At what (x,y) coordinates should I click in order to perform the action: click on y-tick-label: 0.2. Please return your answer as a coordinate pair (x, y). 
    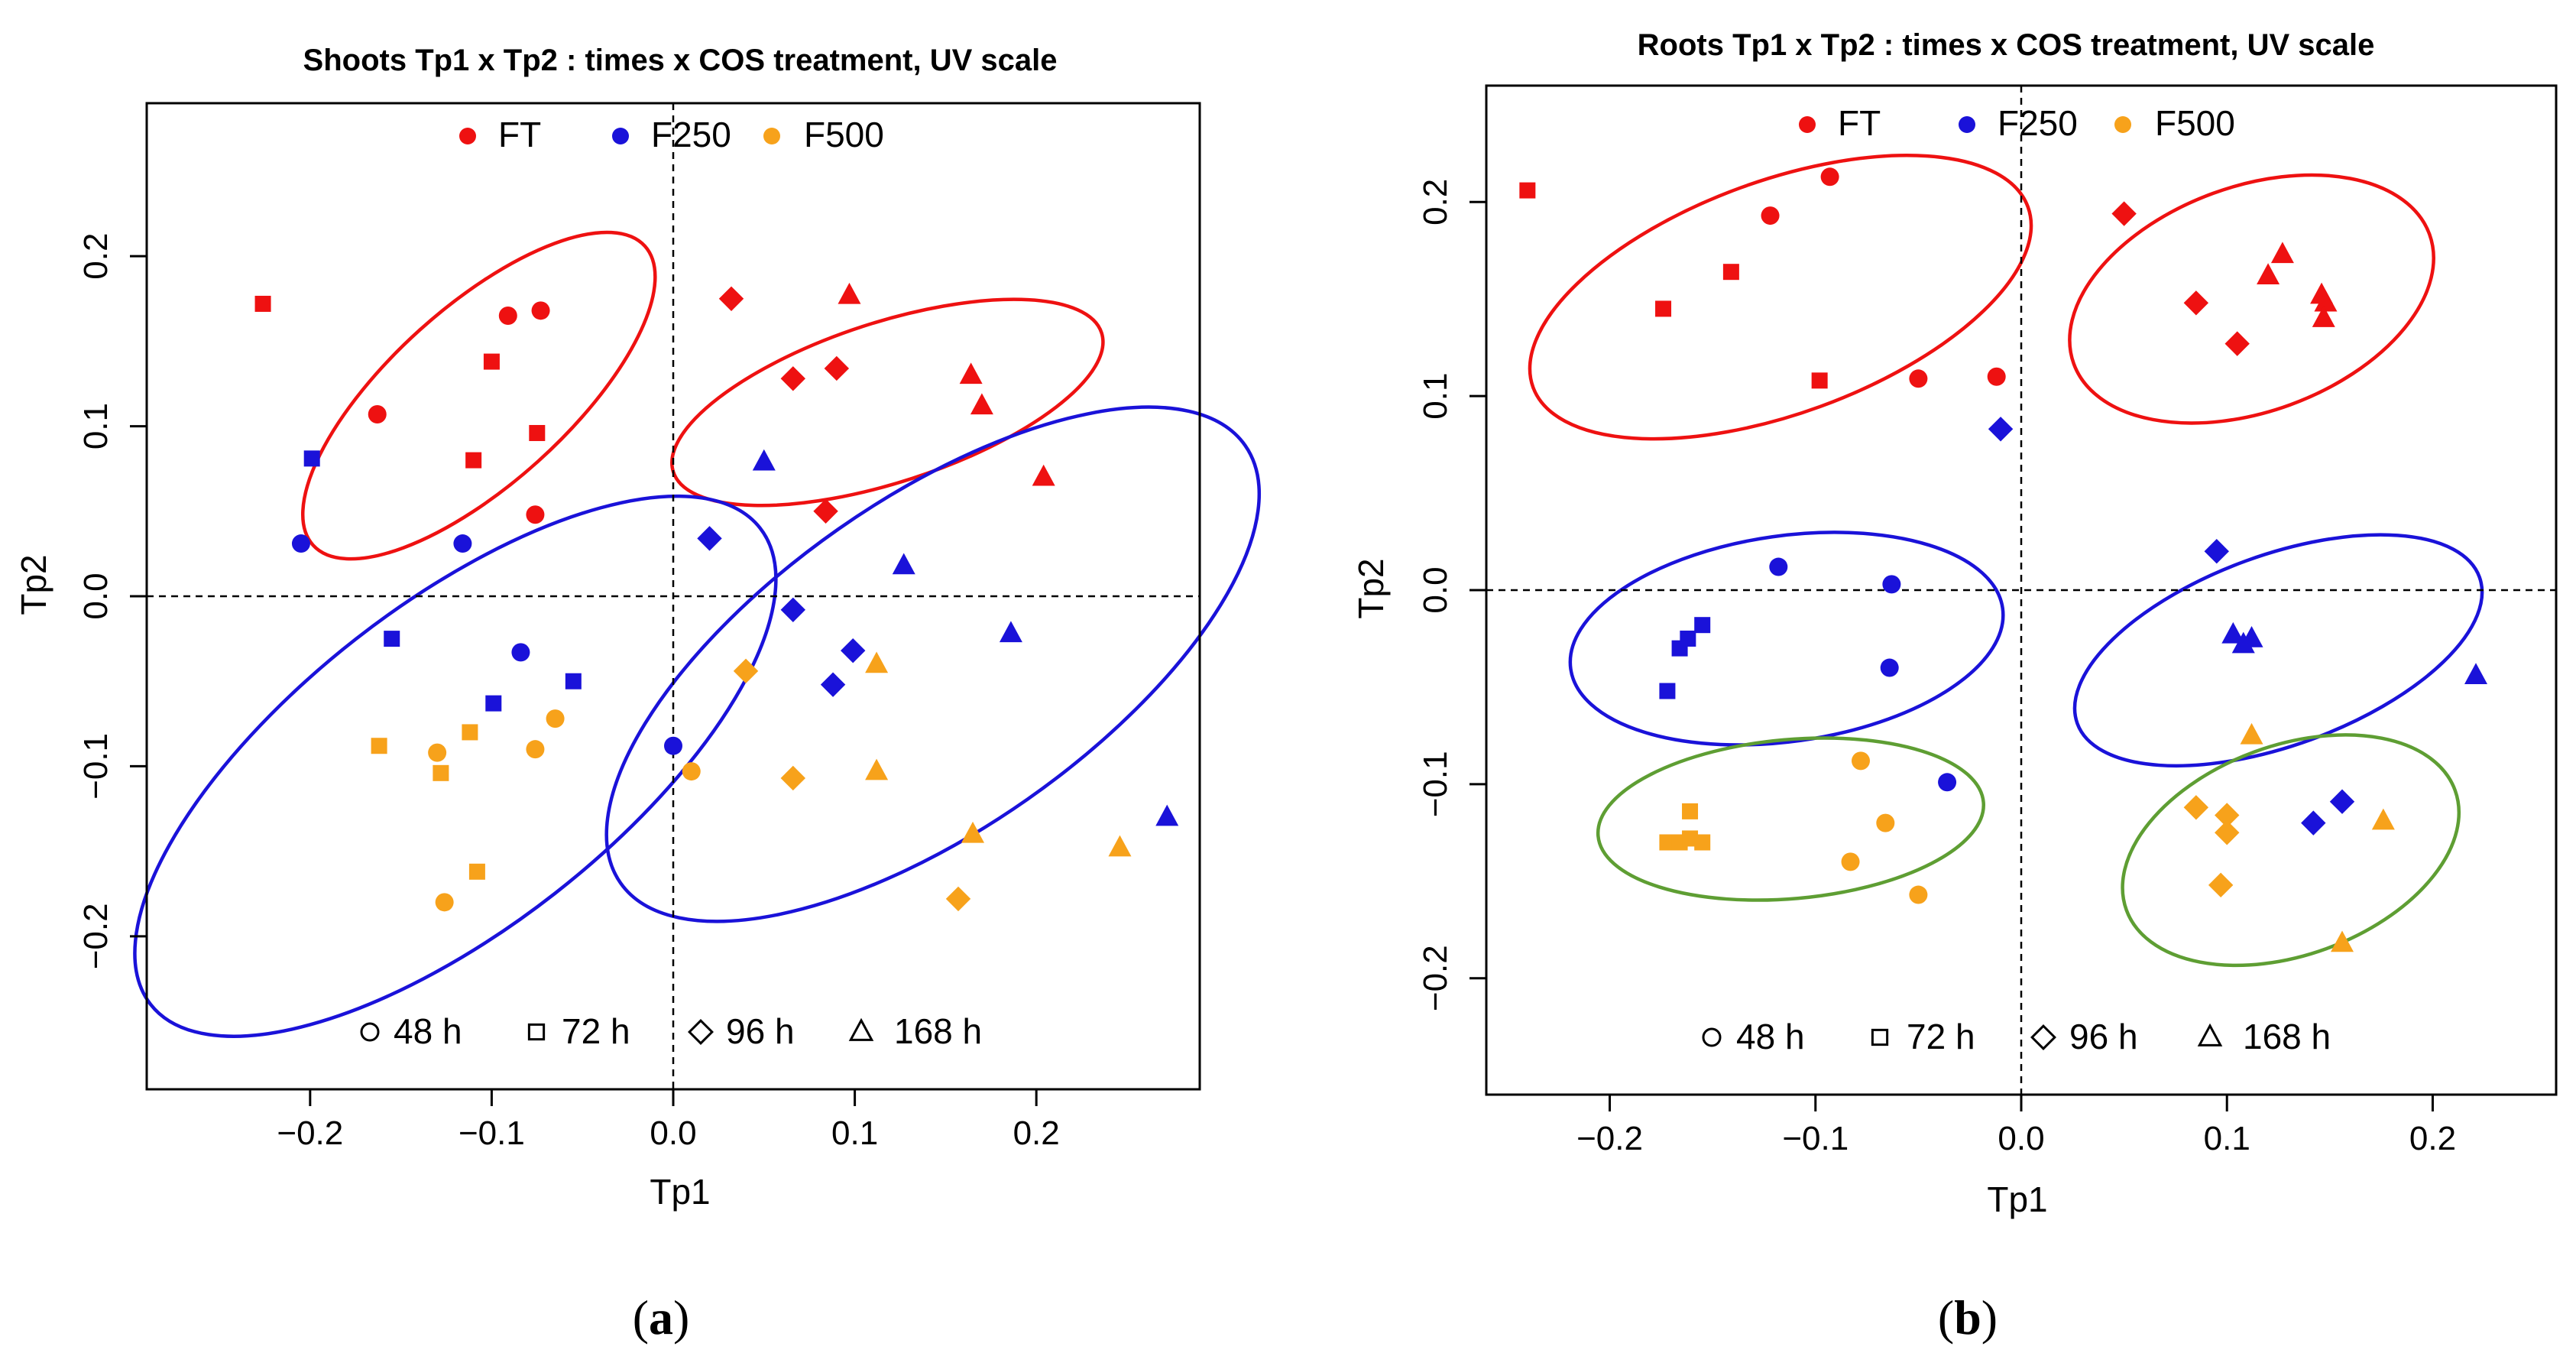
    Looking at the image, I should click on (1435, 202).